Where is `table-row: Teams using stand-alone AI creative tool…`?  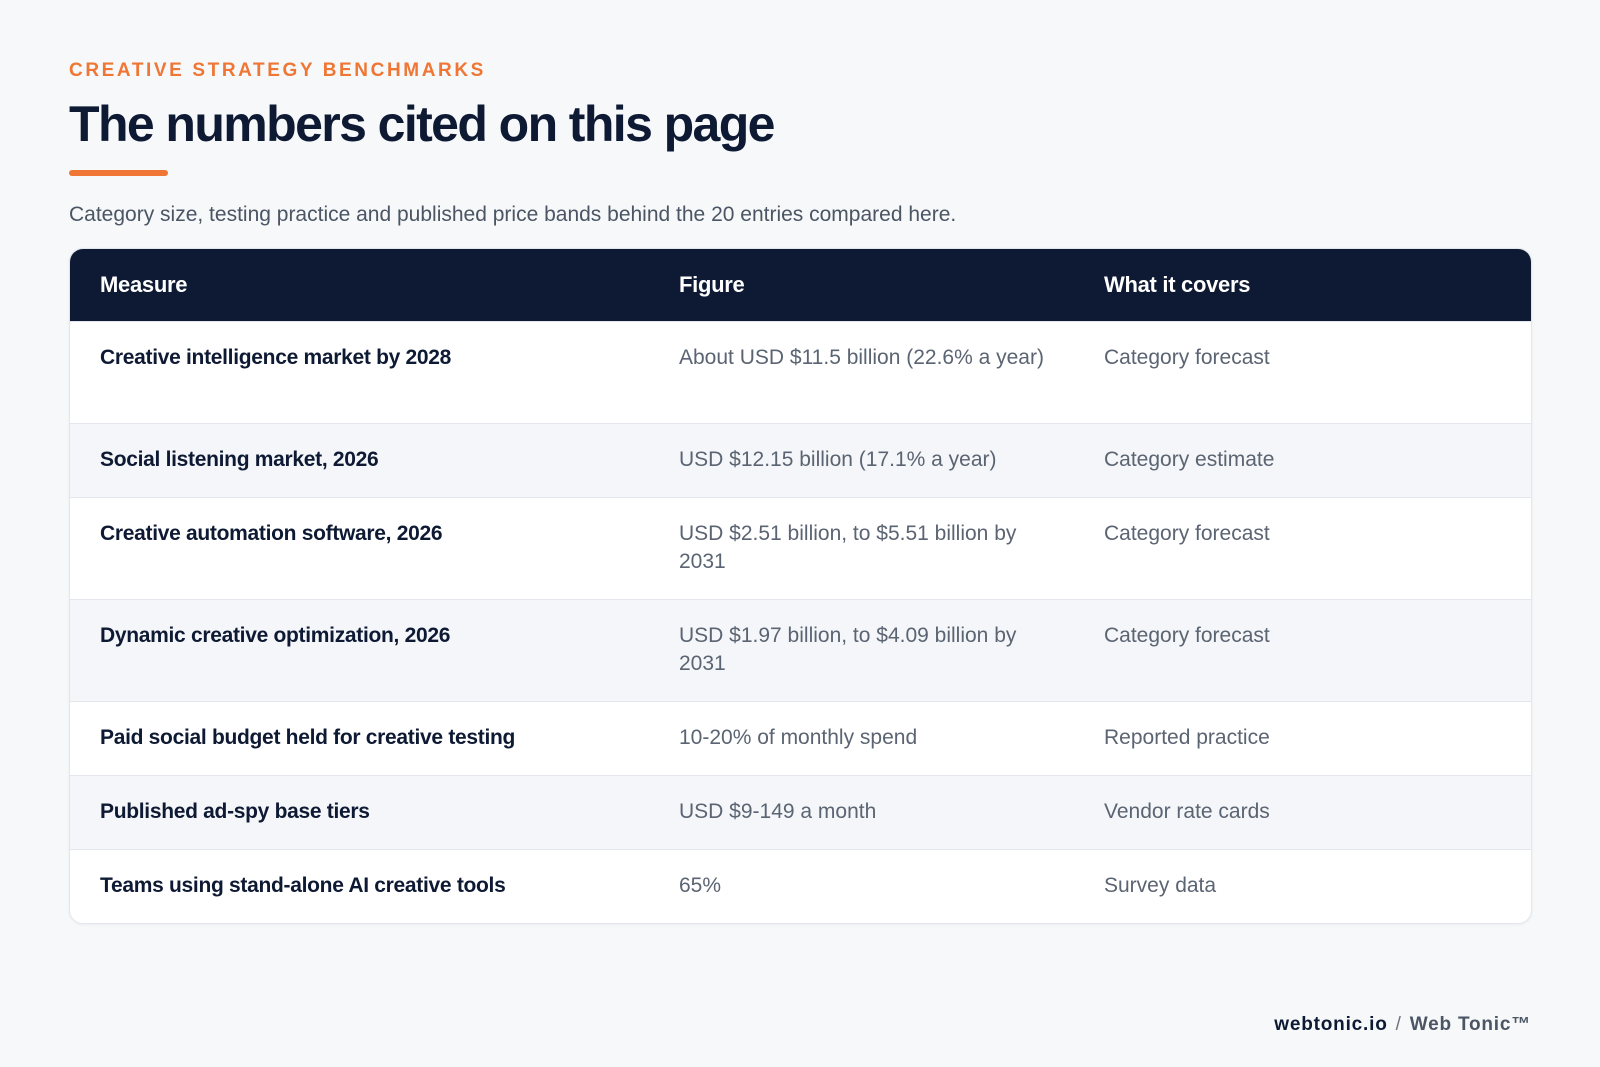 table-row: Teams using stand-alone AI creative tool… is located at coordinates (800, 886).